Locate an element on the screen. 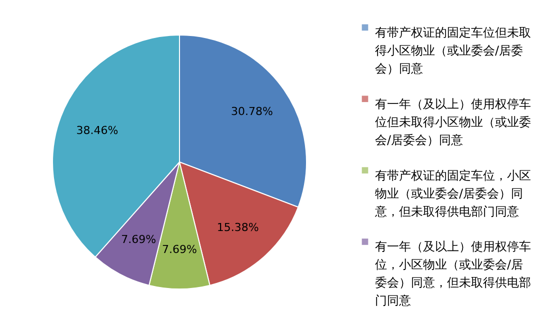 The height and width of the screenshot is (324, 555). data-label: 30.78% is located at coordinates (251, 111).